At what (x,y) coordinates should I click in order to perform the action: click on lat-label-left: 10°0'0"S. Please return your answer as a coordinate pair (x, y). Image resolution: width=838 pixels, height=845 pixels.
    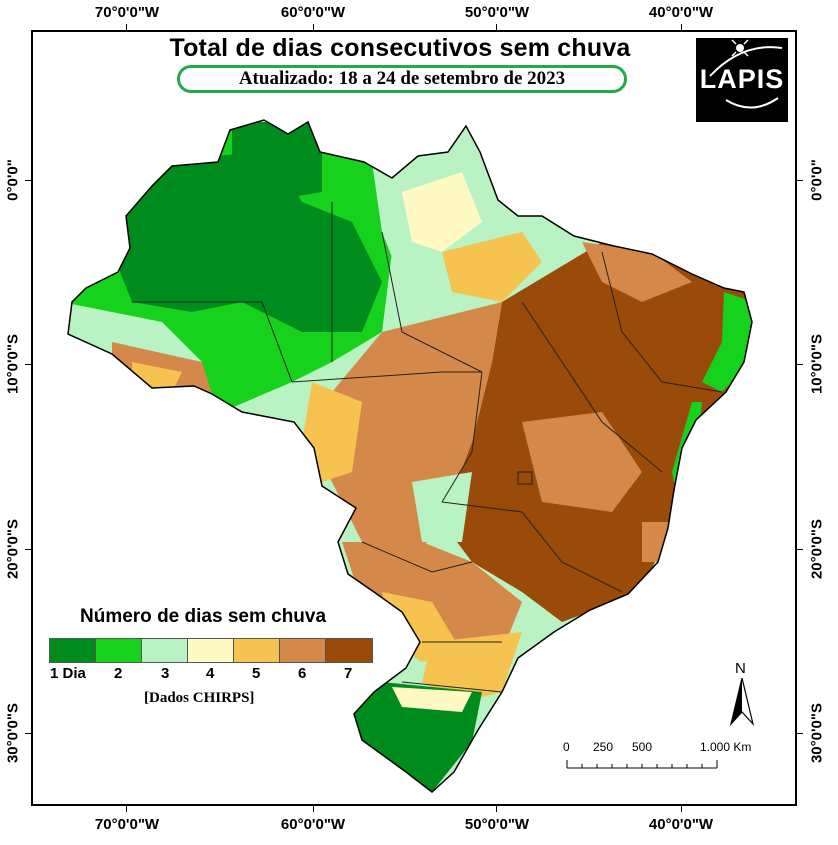
    Looking at the image, I should click on (13, 364).